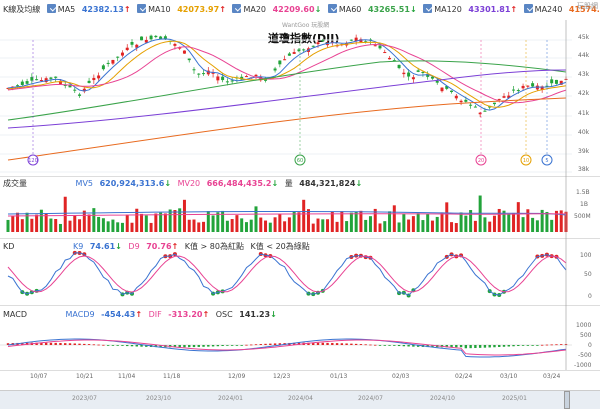 The image size is (600, 409). Describe the element at coordinates (585, 355) in the screenshot. I see `macd-y-tick: -500` at that location.